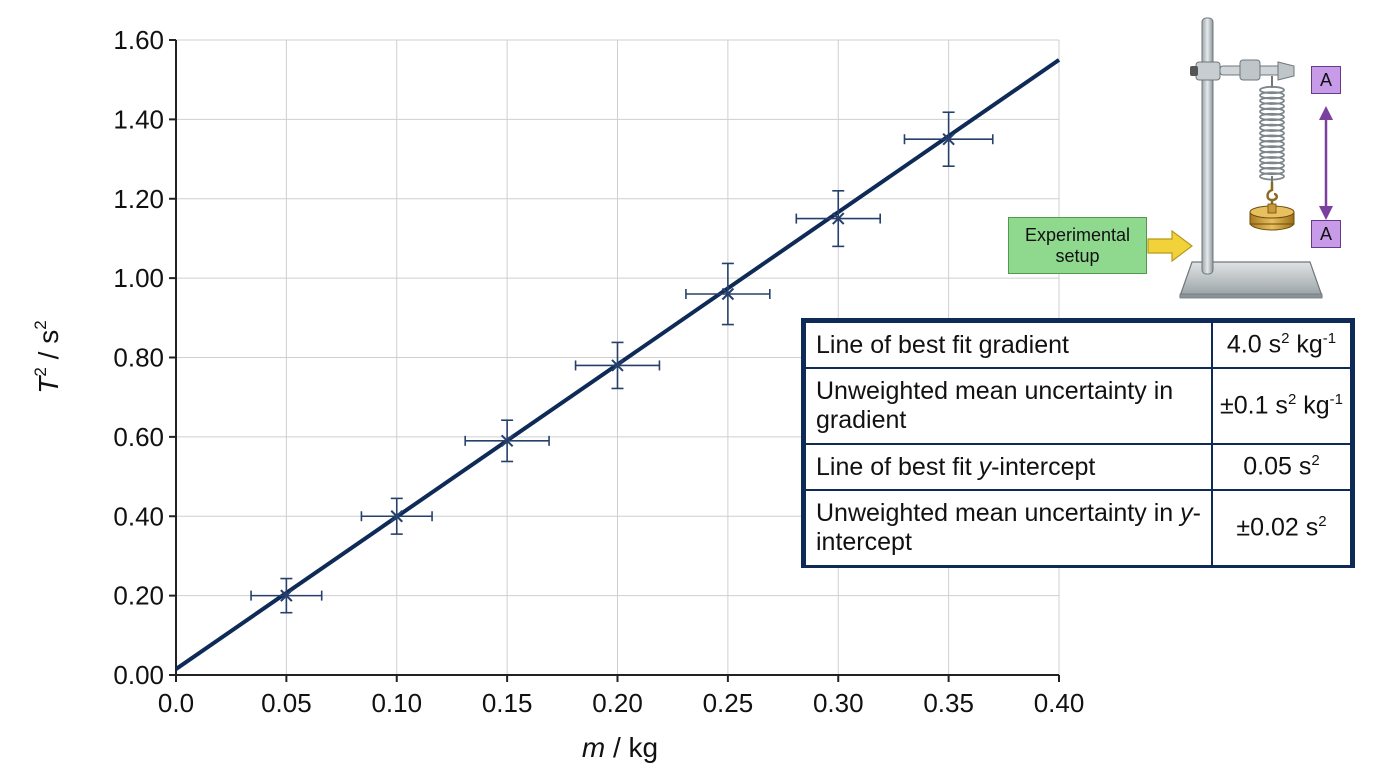 The height and width of the screenshot is (768, 1376). I want to click on setup-pointer-arrow-icon, so click(1170, 246).